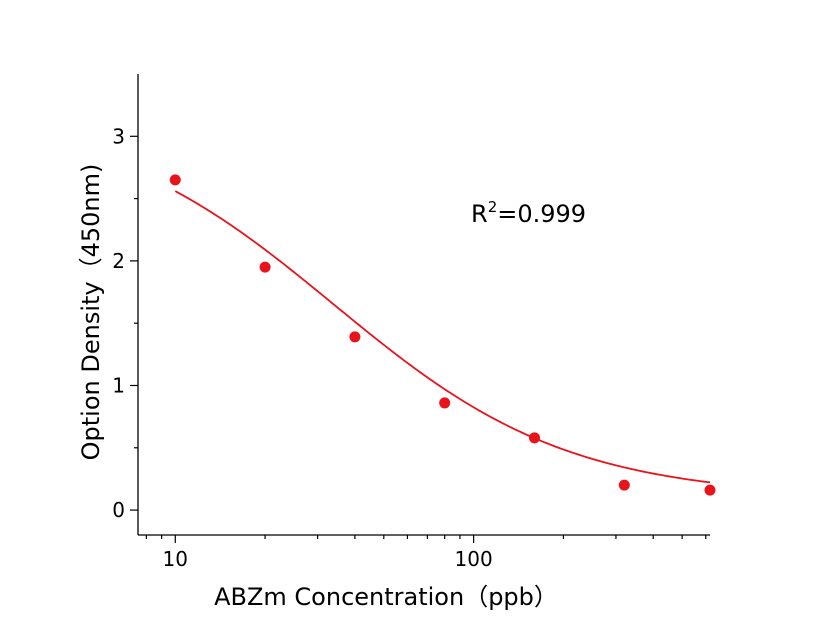 This screenshot has height=640, width=816. What do you see at coordinates (118, 261) in the screenshot?
I see `y-tick-label: 2` at bounding box center [118, 261].